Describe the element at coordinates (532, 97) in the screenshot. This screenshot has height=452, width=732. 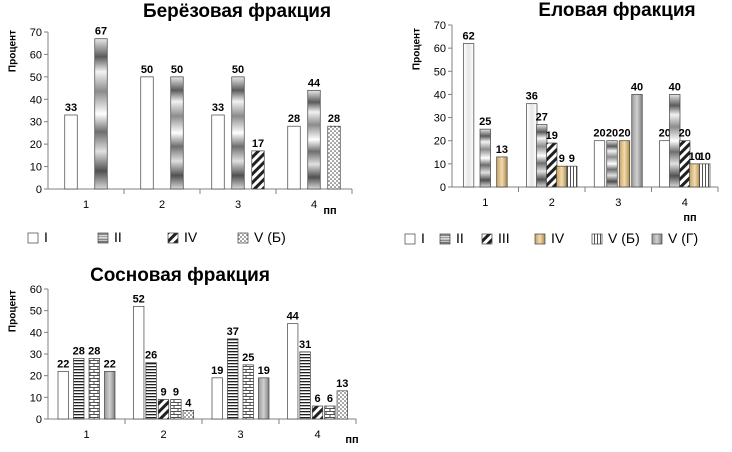
I see `data-label: 36` at that location.